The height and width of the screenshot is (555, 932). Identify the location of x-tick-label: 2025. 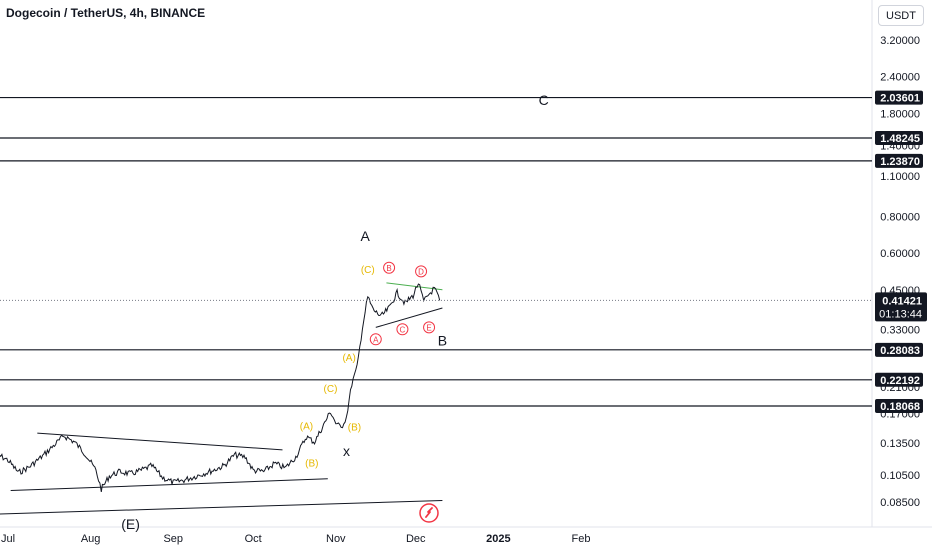
(498, 539).